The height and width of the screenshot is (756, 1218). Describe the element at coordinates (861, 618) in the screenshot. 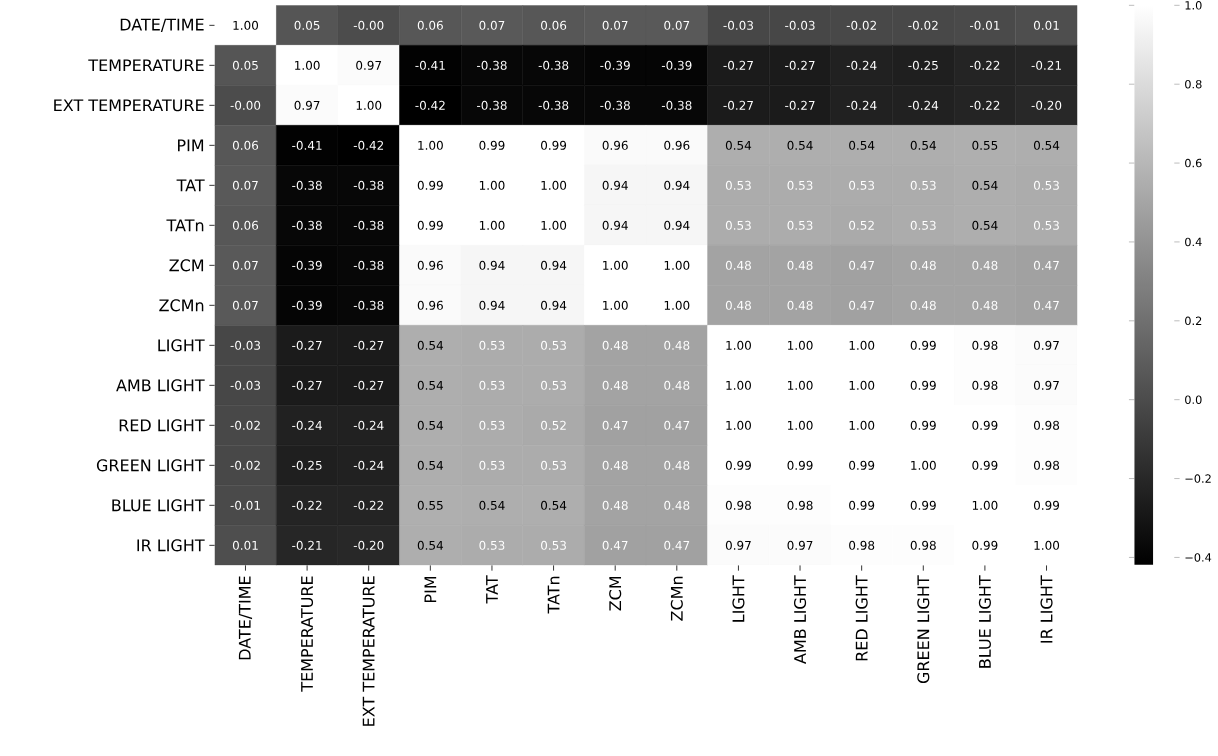

I see `x-tick-label: RED LIGHT` at that location.